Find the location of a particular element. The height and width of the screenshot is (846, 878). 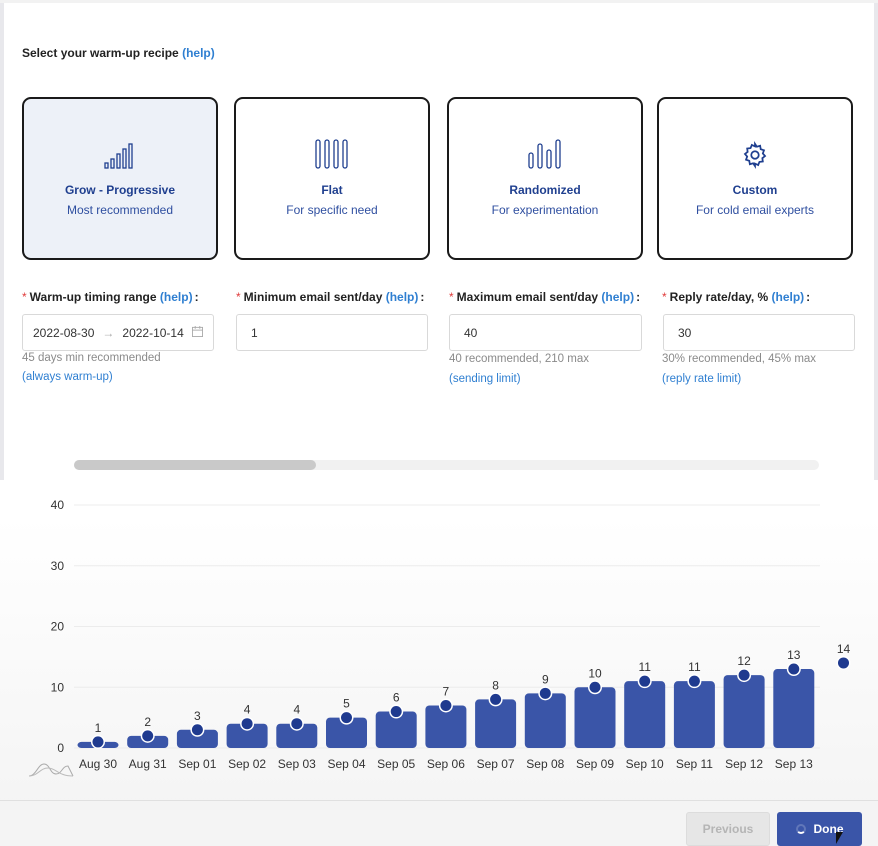

data-label: 3 is located at coordinates (197, 716).